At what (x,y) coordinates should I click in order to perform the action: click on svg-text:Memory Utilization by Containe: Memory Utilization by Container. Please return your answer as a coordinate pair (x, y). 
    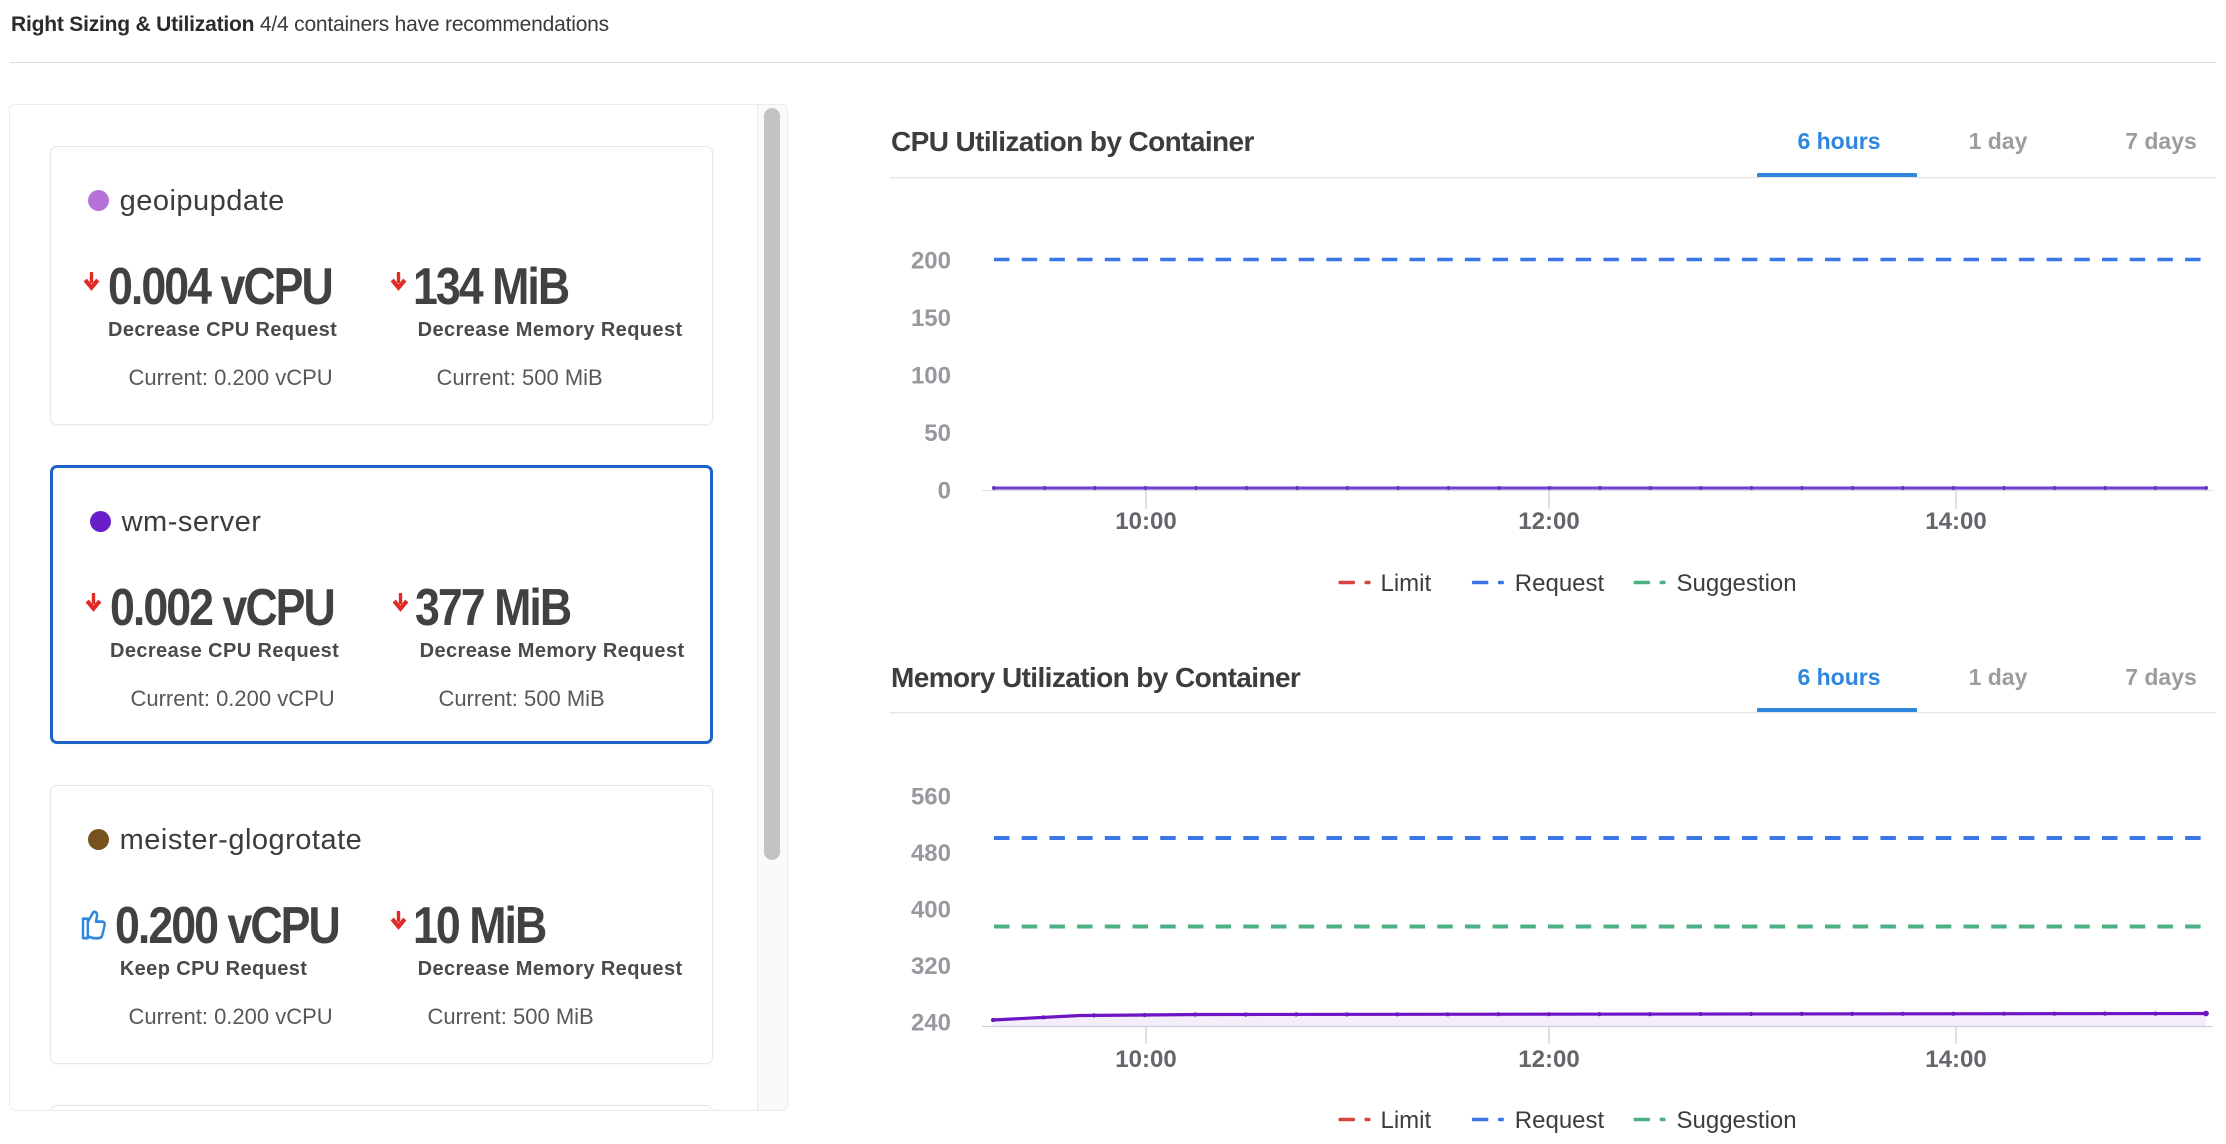
    Looking at the image, I should click on (1096, 677).